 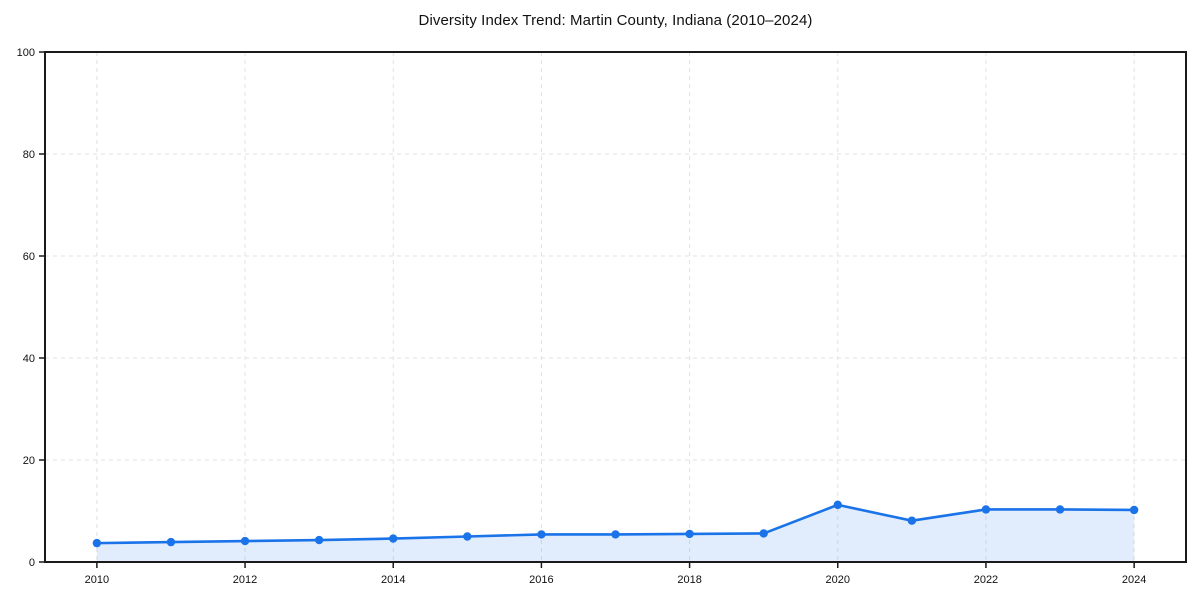 I want to click on area-fill, so click(x=615, y=533).